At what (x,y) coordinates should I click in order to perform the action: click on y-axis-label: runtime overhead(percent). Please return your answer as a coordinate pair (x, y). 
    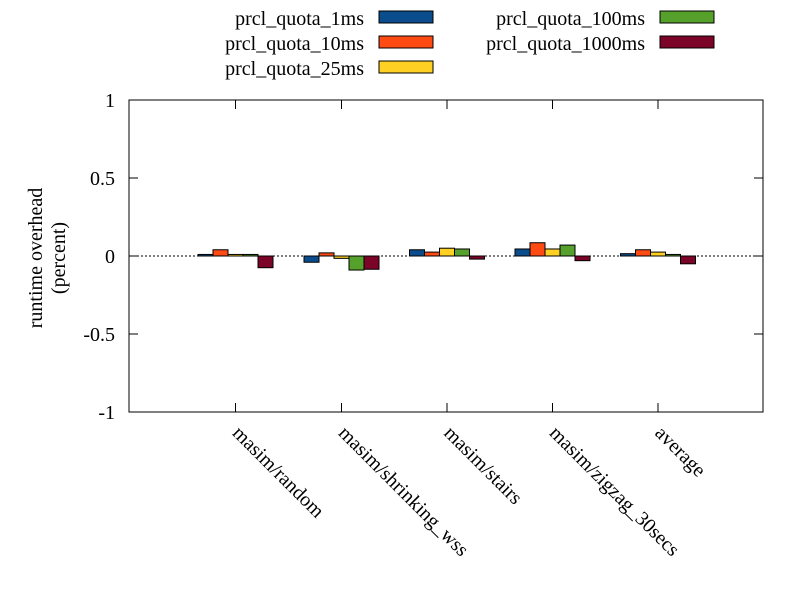
    Looking at the image, I should click on (47, 258).